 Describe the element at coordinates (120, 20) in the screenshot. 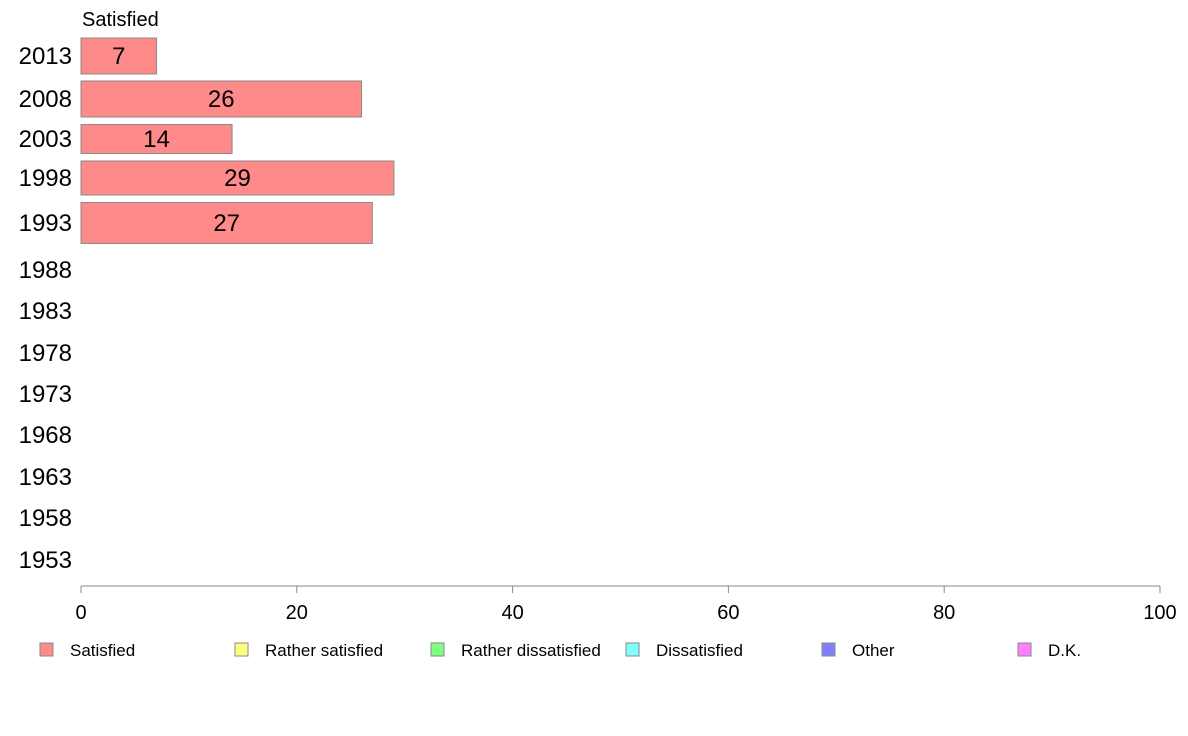

I see `series-title: Satisfied` at that location.